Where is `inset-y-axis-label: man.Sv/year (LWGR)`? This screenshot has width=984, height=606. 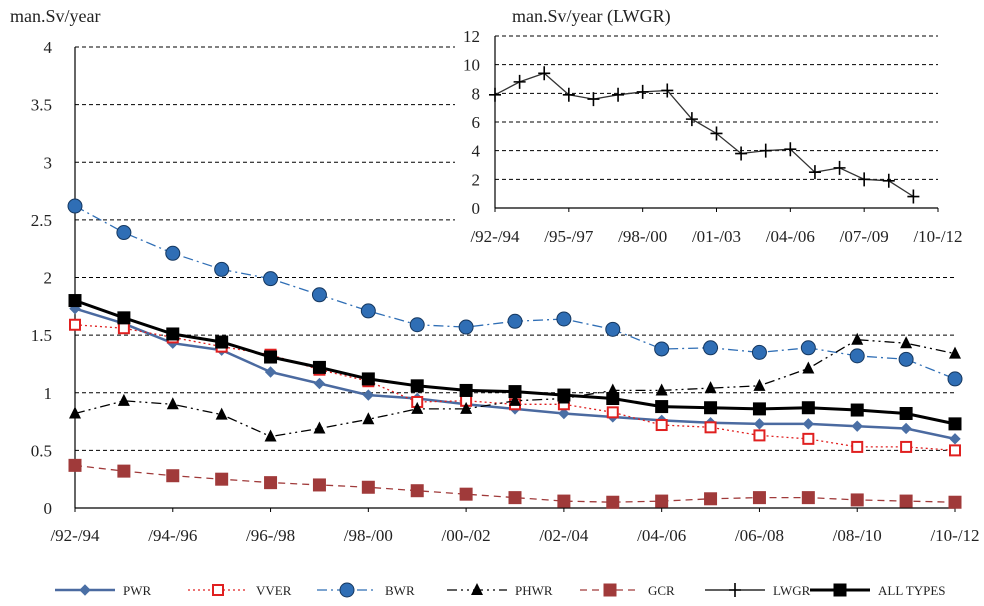 inset-y-axis-label: man.Sv/year (LWGR) is located at coordinates (591, 16).